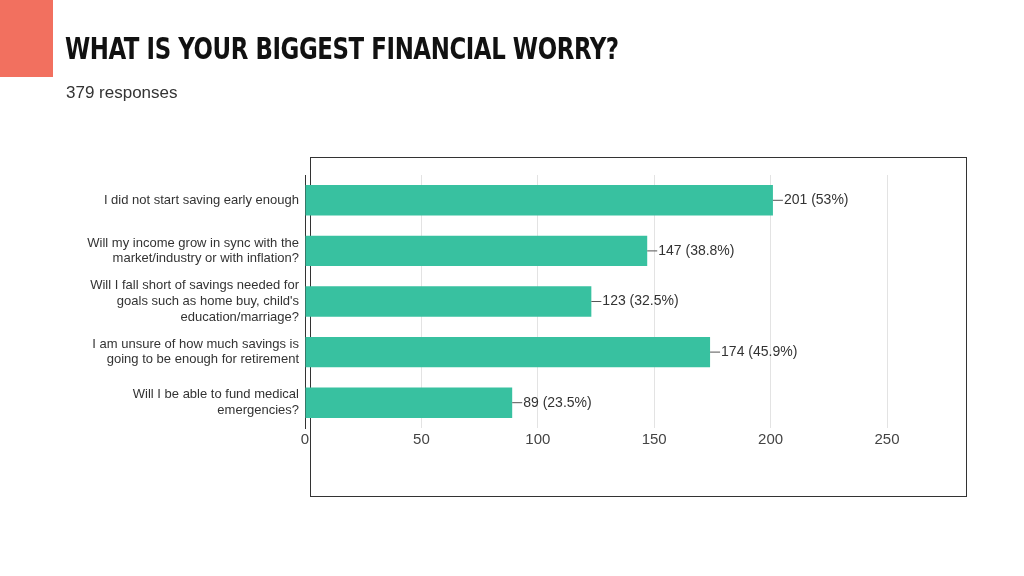  I want to click on x-tick-label: 100, so click(538, 439).